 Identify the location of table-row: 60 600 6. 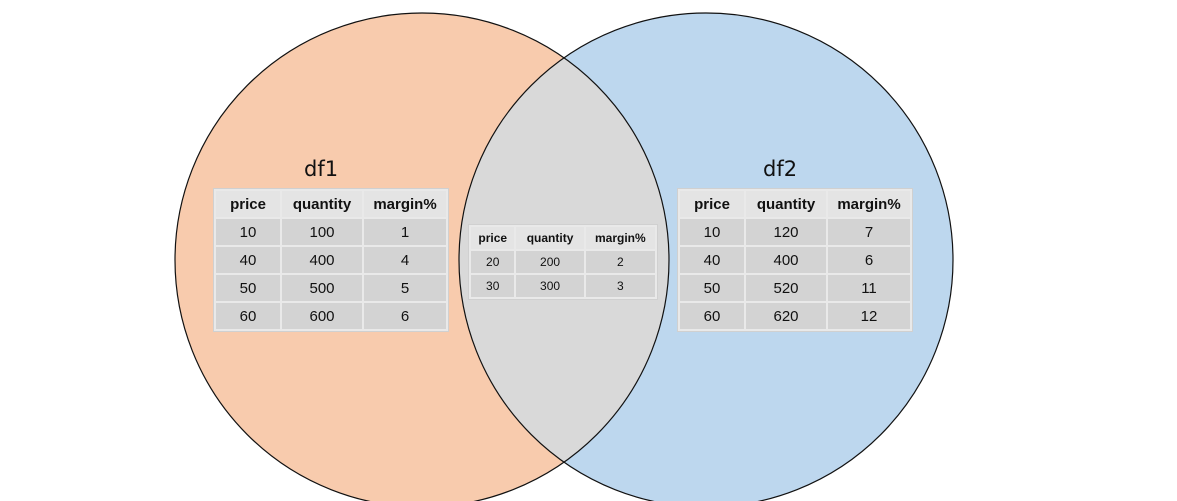
(331, 316).